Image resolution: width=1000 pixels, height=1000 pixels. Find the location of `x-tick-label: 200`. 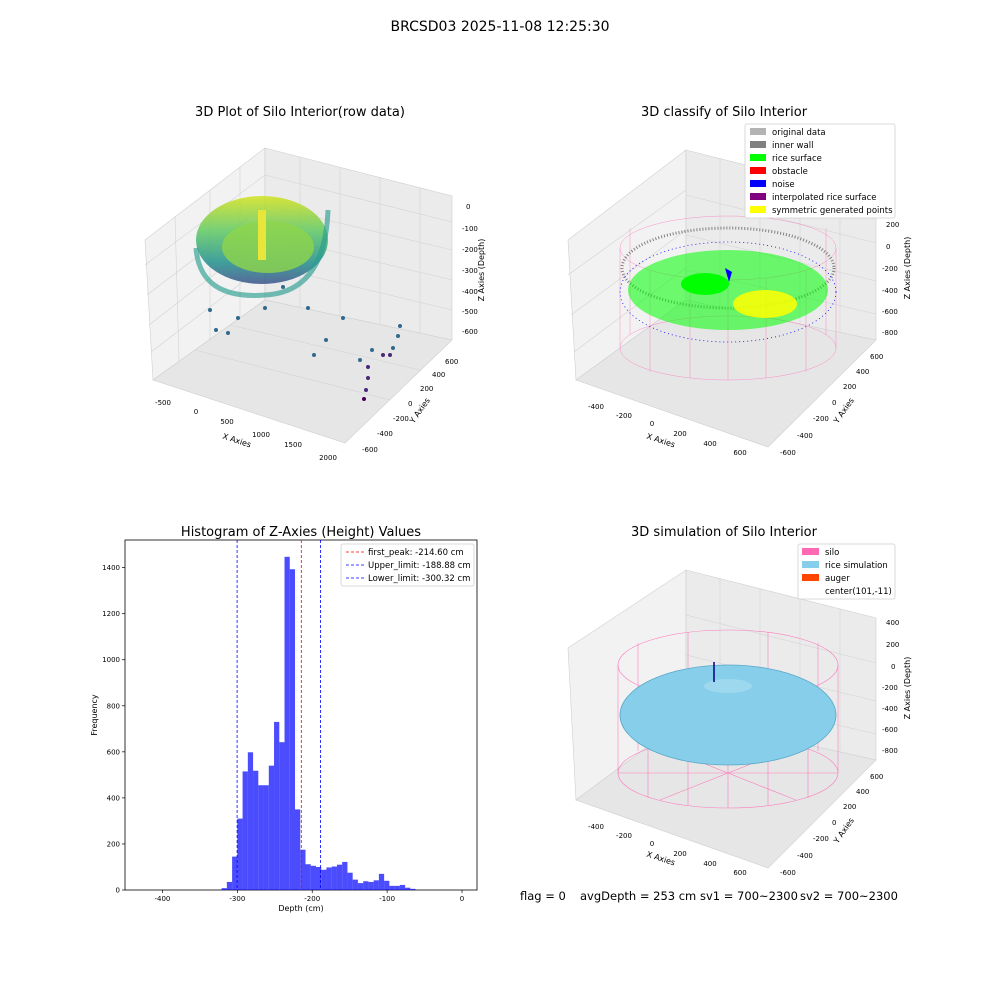

x-tick-label: 200 is located at coordinates (679, 434).